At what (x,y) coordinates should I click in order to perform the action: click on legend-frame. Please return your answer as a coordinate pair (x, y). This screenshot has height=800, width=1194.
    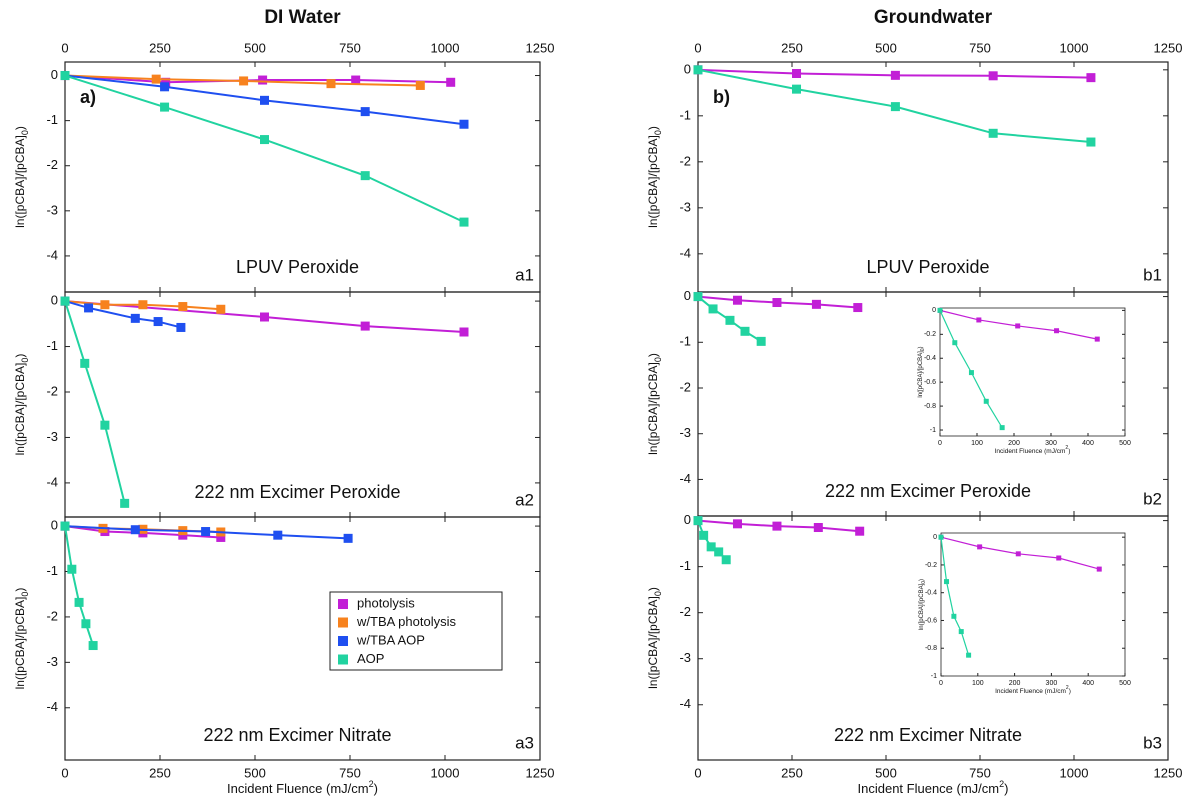
    Looking at the image, I should click on (416, 631).